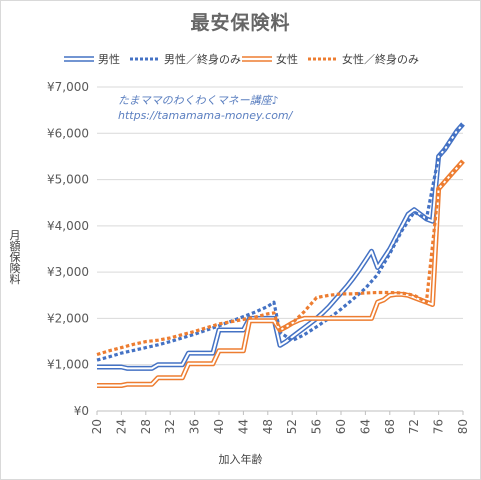 This screenshot has height=480, width=481. What do you see at coordinates (202, 59) in the screenshot?
I see `legend-label-male-whole-life: 男性／終身のみ` at bounding box center [202, 59].